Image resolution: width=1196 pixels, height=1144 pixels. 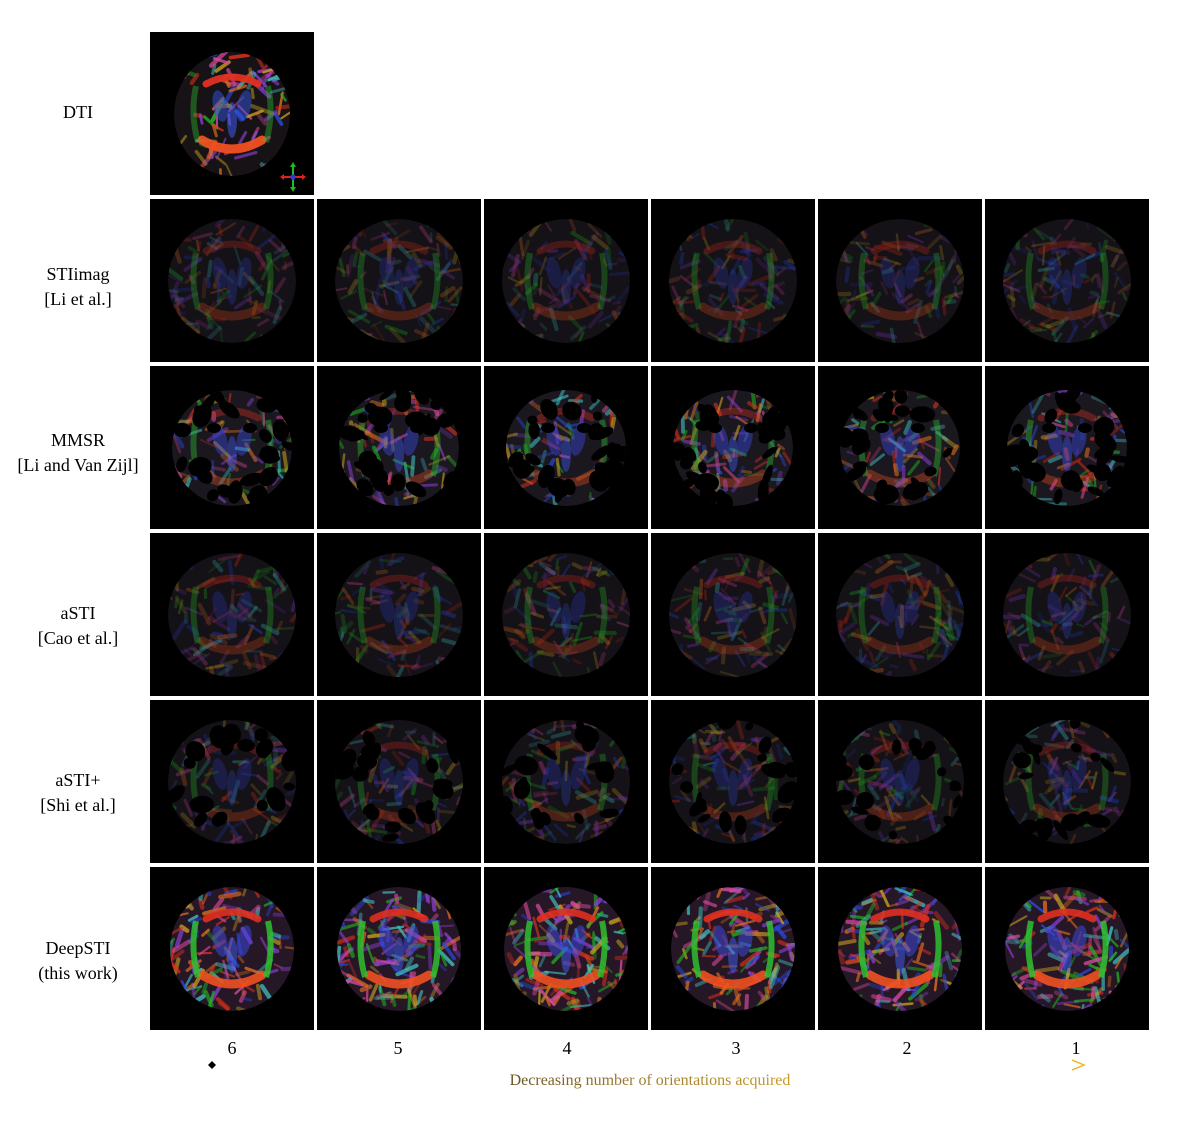 What do you see at coordinates (78, 793) in the screenshot?
I see `row-label-astiplus: aSTI+ [Shi et al.]` at bounding box center [78, 793].